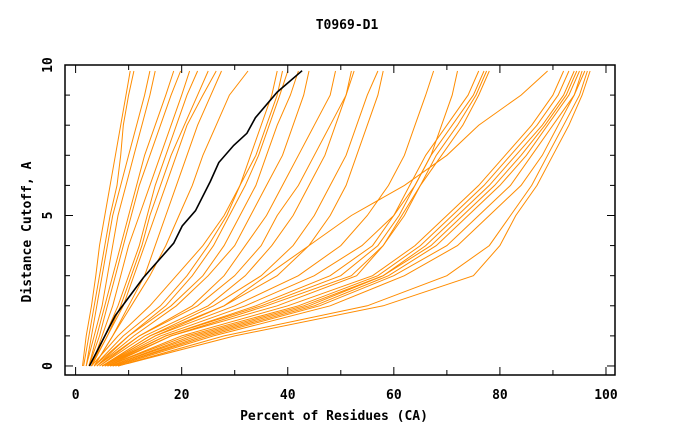  What do you see at coordinates (288, 395) in the screenshot?
I see `x-tick-label: 40` at bounding box center [288, 395].